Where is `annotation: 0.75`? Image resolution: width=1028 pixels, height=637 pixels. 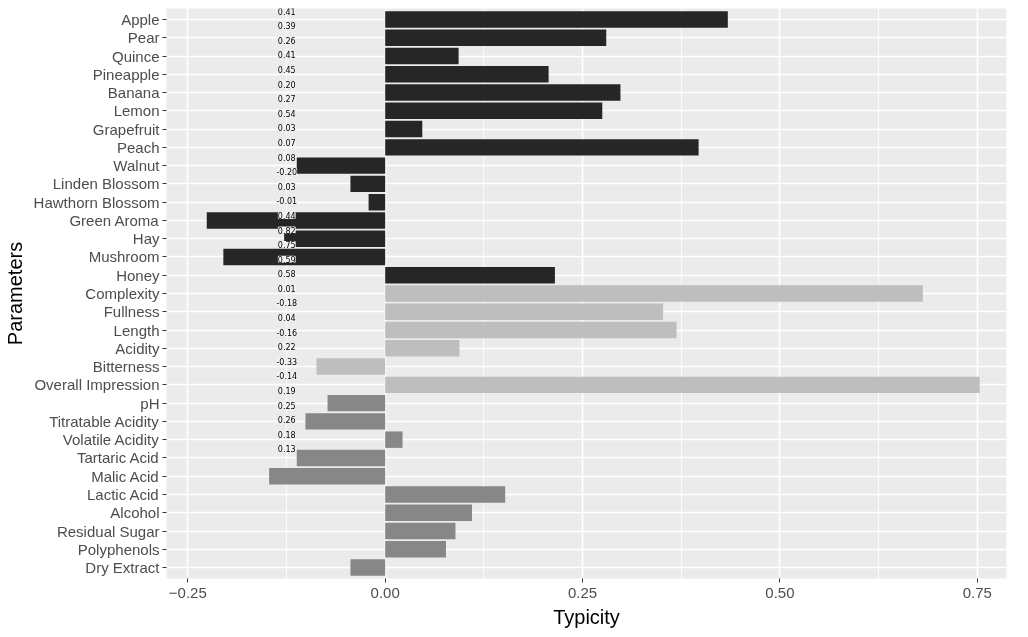 annotation: 0.75 is located at coordinates (286, 246).